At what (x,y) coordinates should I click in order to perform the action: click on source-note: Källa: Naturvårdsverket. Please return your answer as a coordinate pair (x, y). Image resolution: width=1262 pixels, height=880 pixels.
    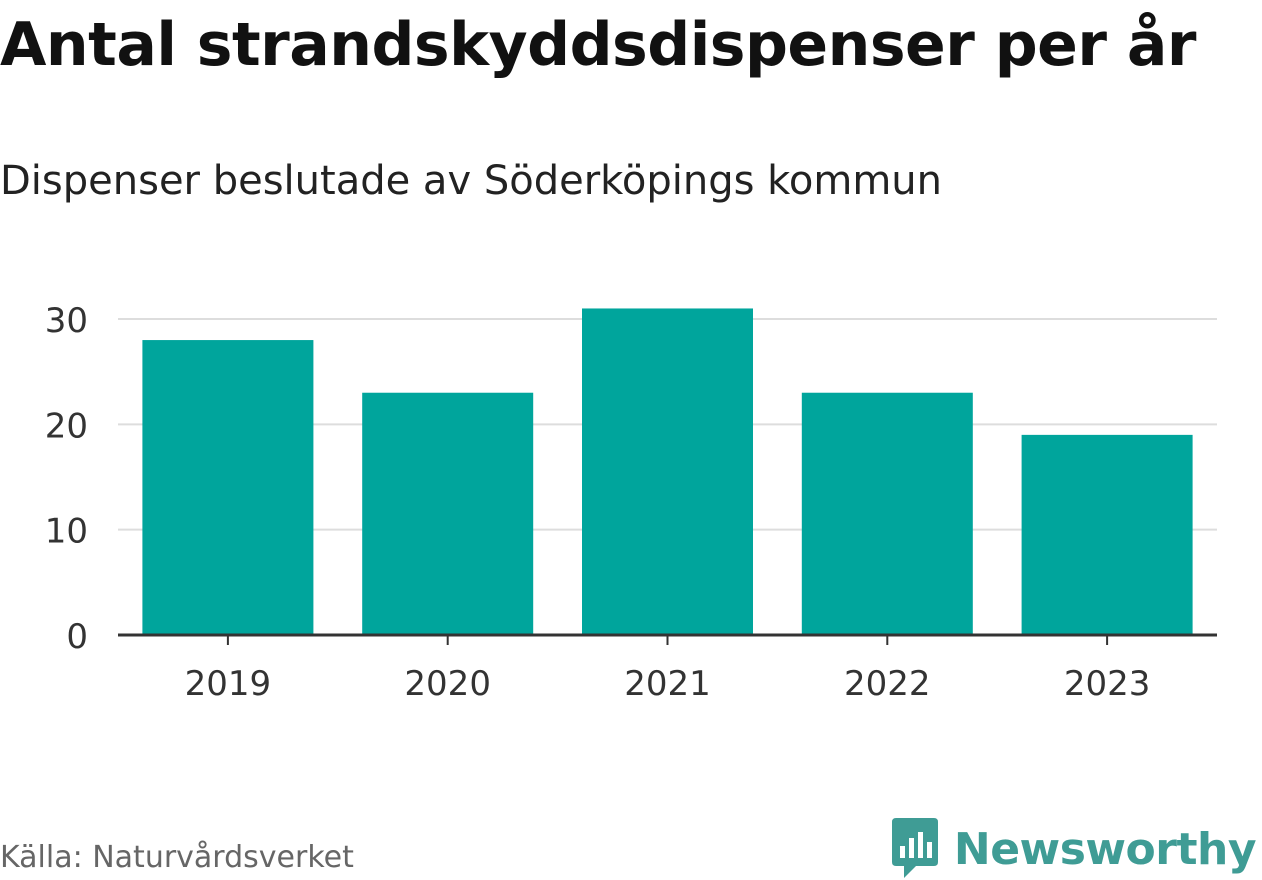
    Looking at the image, I should click on (177, 857).